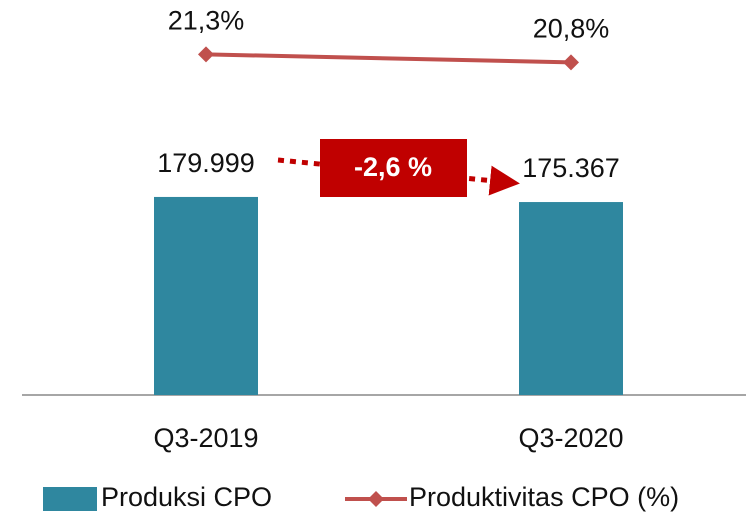 The width and height of the screenshot is (746, 520). I want to click on annotation: -2,6 %, so click(393, 167).